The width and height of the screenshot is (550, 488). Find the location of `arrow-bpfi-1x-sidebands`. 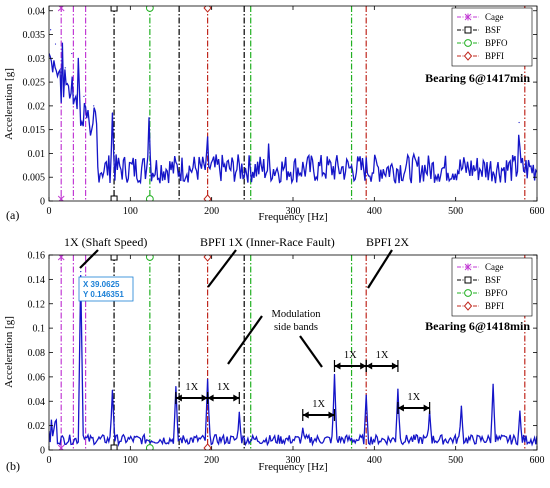

arrow-bpfi-1x-sidebands is located at coordinates (245, 340).